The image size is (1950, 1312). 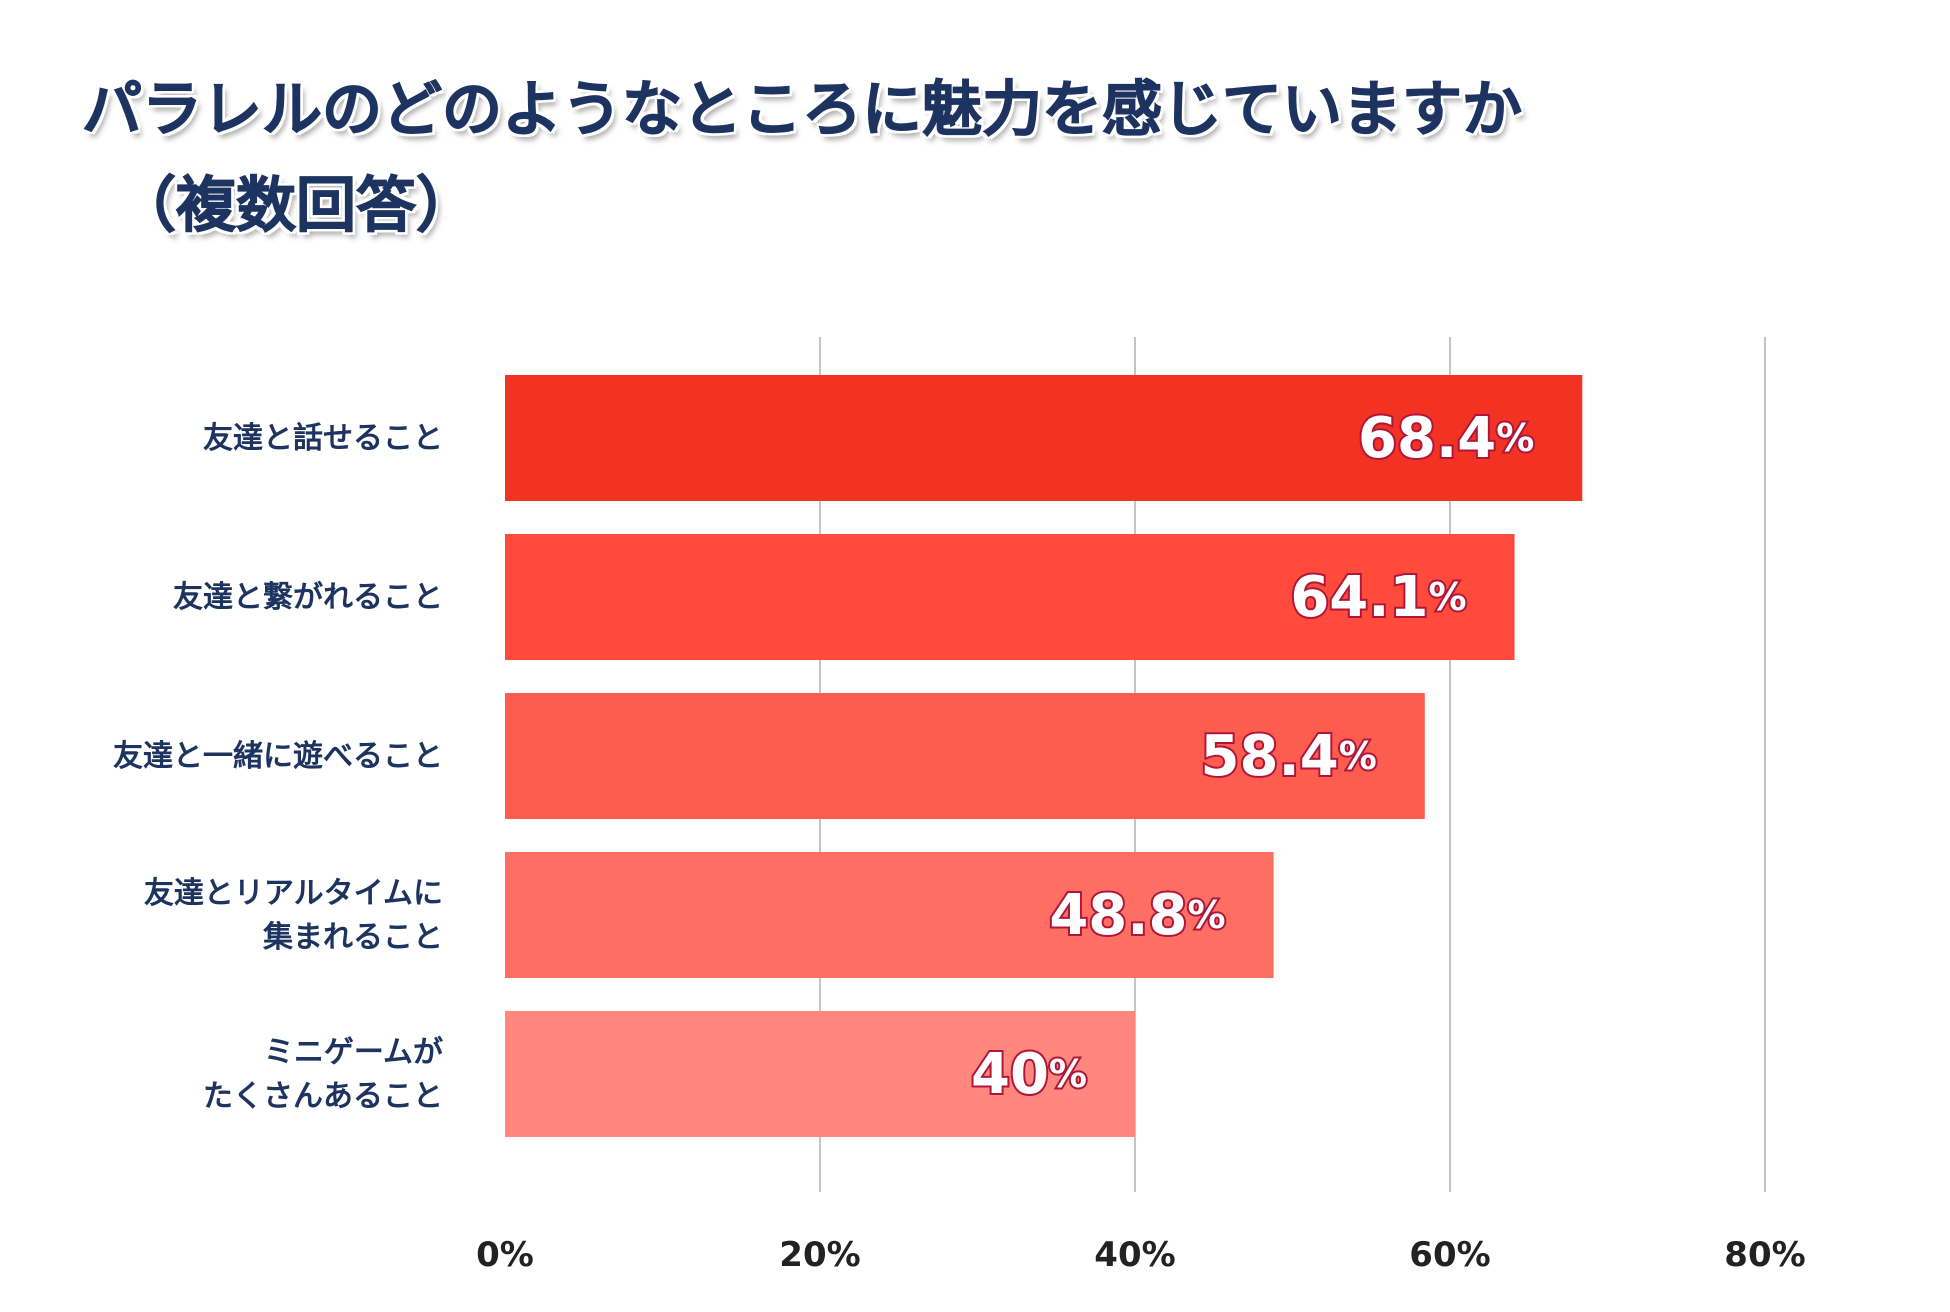 I want to click on value-label-2: 64.1%, so click(x=1378, y=597).